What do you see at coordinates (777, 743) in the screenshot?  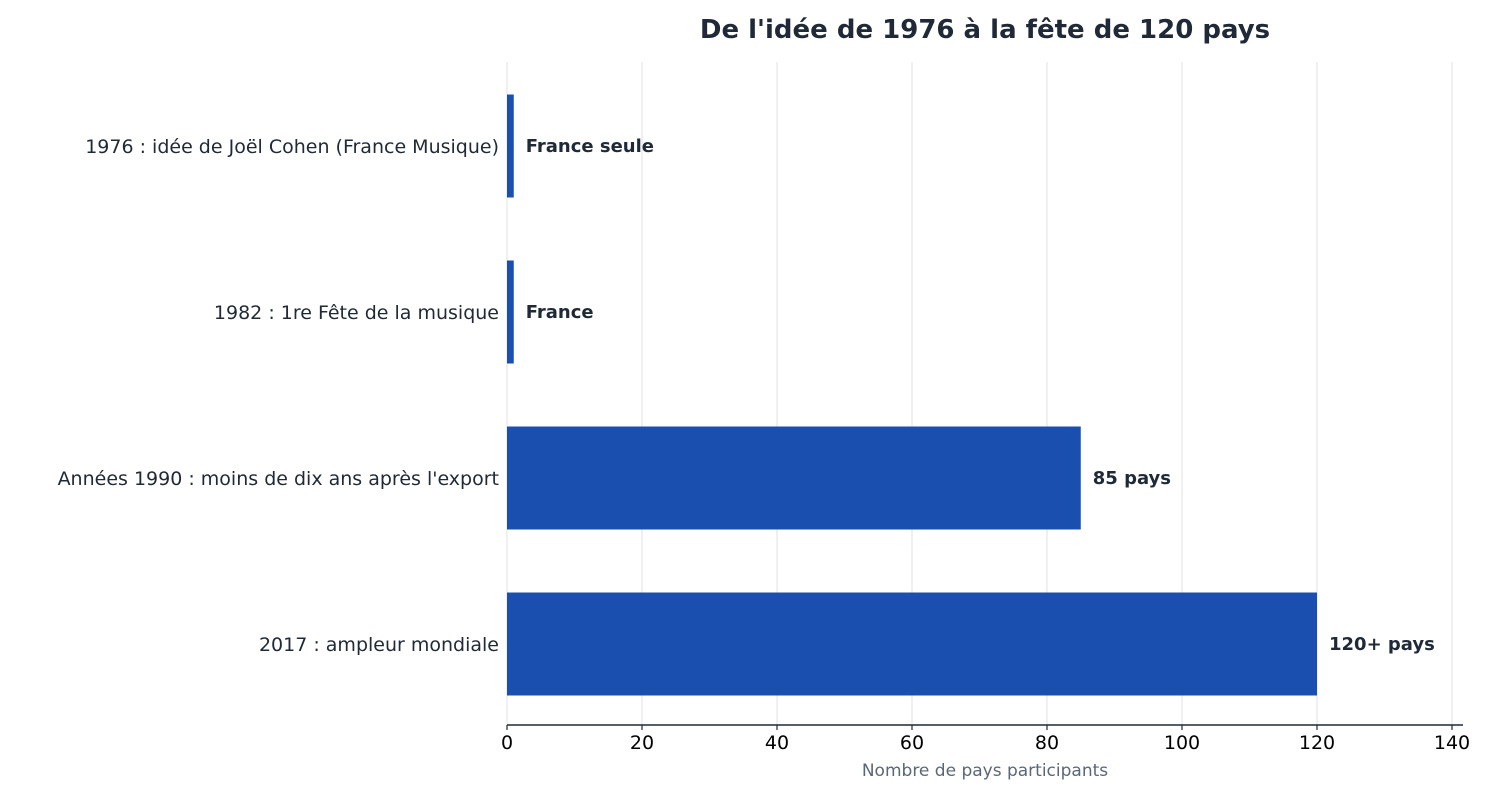 I see `x-tick-label: 40` at bounding box center [777, 743].